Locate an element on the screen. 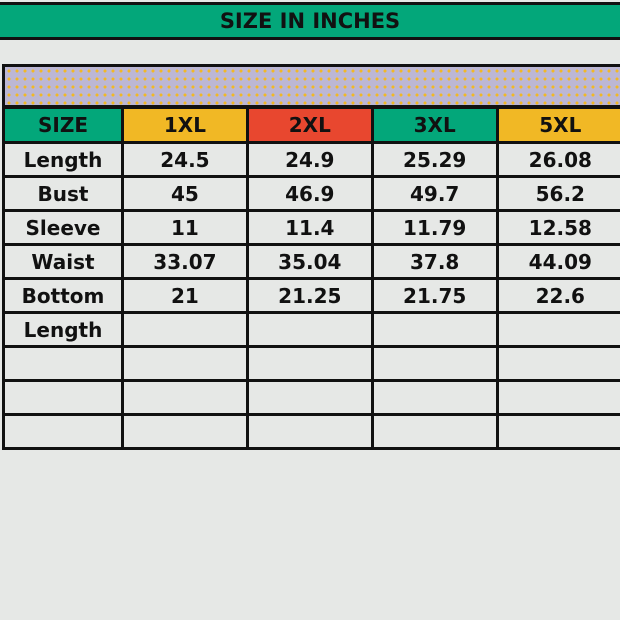  table-row: Bottom 21 21.25 21.75 22.6 is located at coordinates (311, 295).